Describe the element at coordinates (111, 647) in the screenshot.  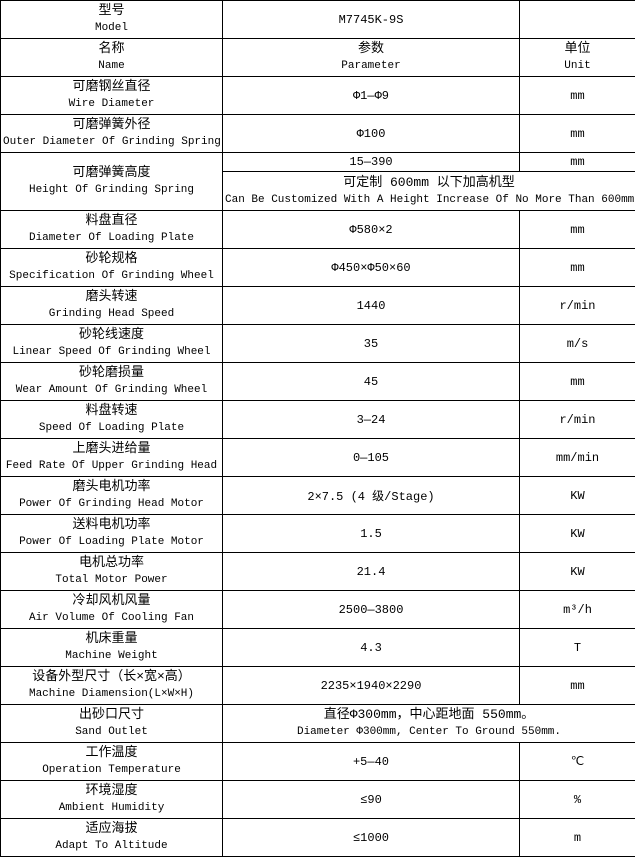
I see `row-name-cell: 机床重量 Machine Weight` at that location.